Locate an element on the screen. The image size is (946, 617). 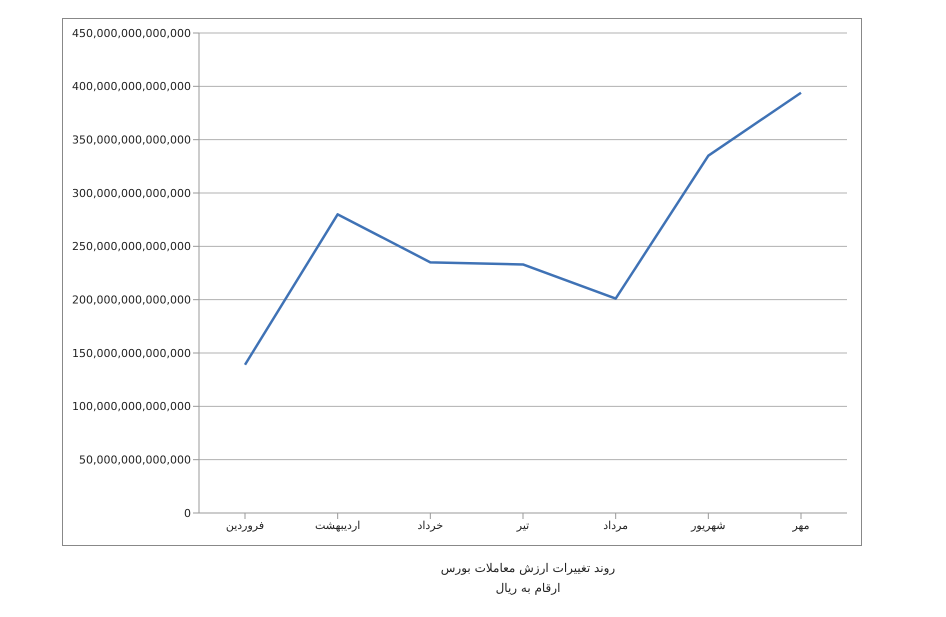
y-tick-label: 200,000,000,000,000 is located at coordinates (131, 300).